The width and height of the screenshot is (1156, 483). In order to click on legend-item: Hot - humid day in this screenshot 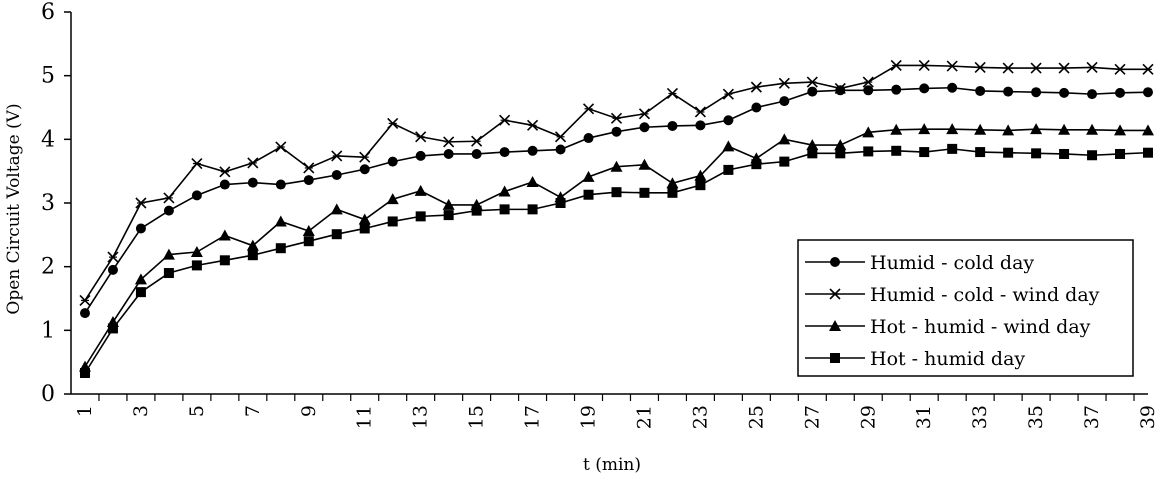, I will do `click(915, 359)`.